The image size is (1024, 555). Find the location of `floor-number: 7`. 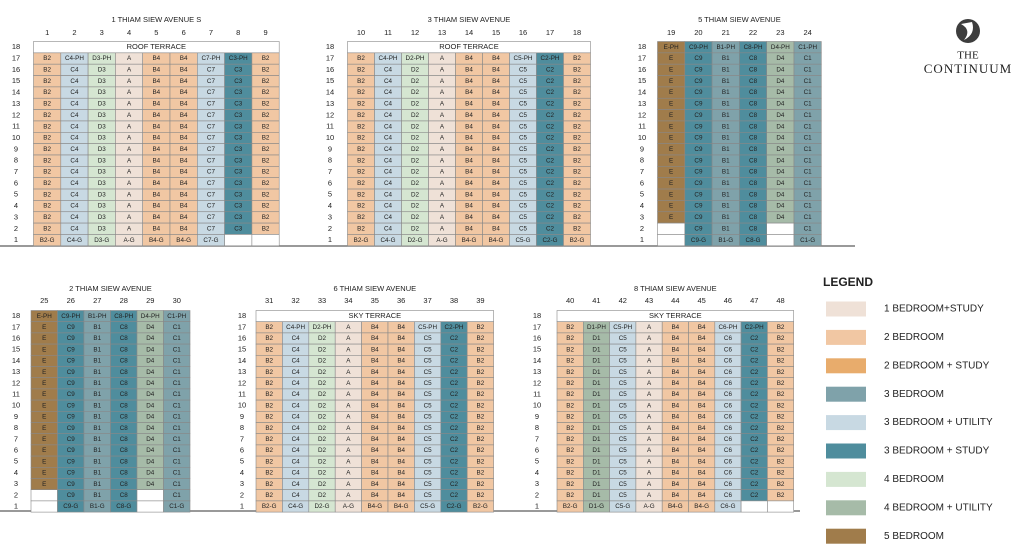

floor-number: 7 is located at coordinates (16, 171).